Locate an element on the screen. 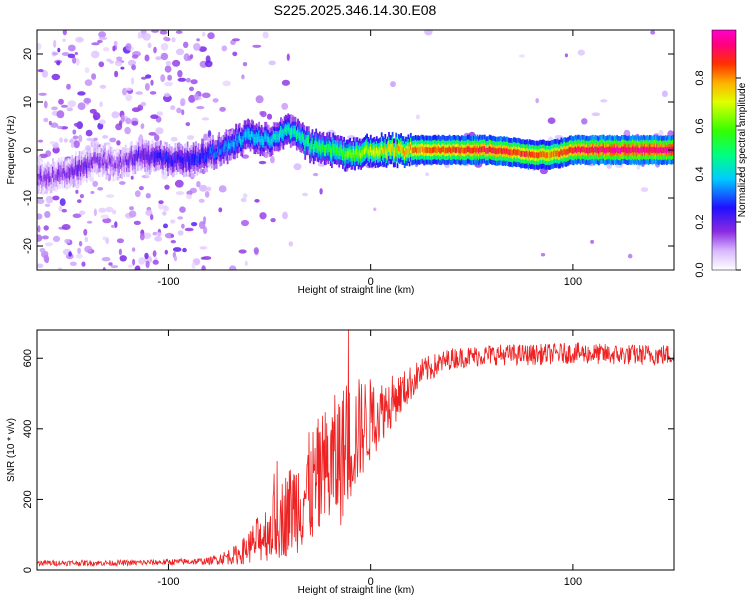  snr-x-axis-label: Height of straight line (km) is located at coordinates (356, 590).